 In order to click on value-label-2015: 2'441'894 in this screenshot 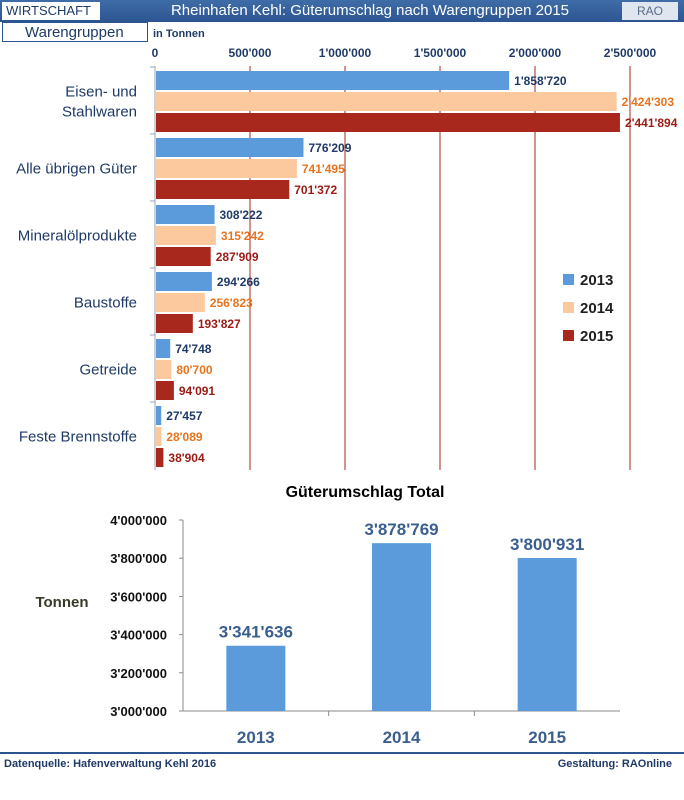, I will do `click(651, 123)`.